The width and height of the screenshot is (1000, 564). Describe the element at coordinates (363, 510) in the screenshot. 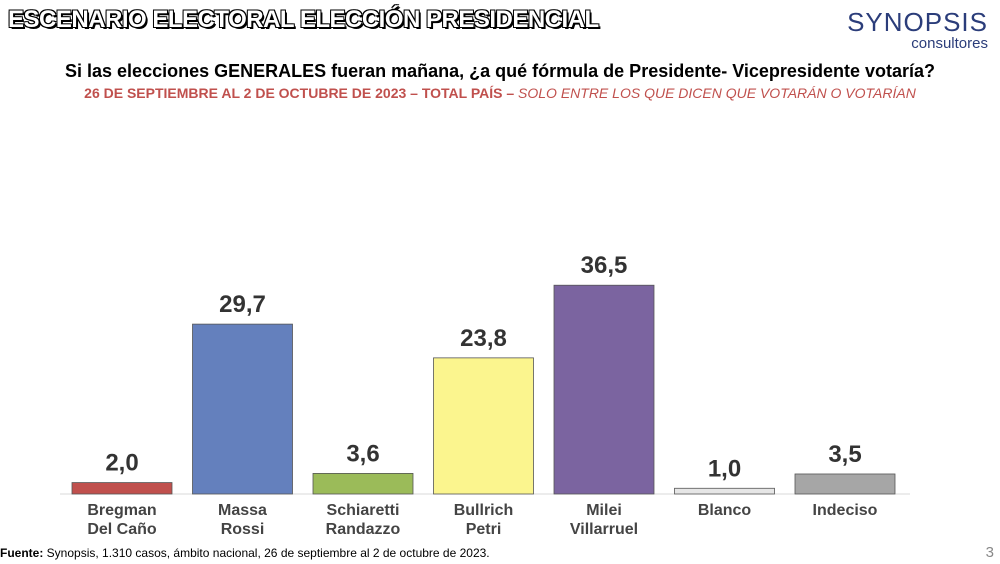

I see `category-label-2-0: Schiaretti` at that location.